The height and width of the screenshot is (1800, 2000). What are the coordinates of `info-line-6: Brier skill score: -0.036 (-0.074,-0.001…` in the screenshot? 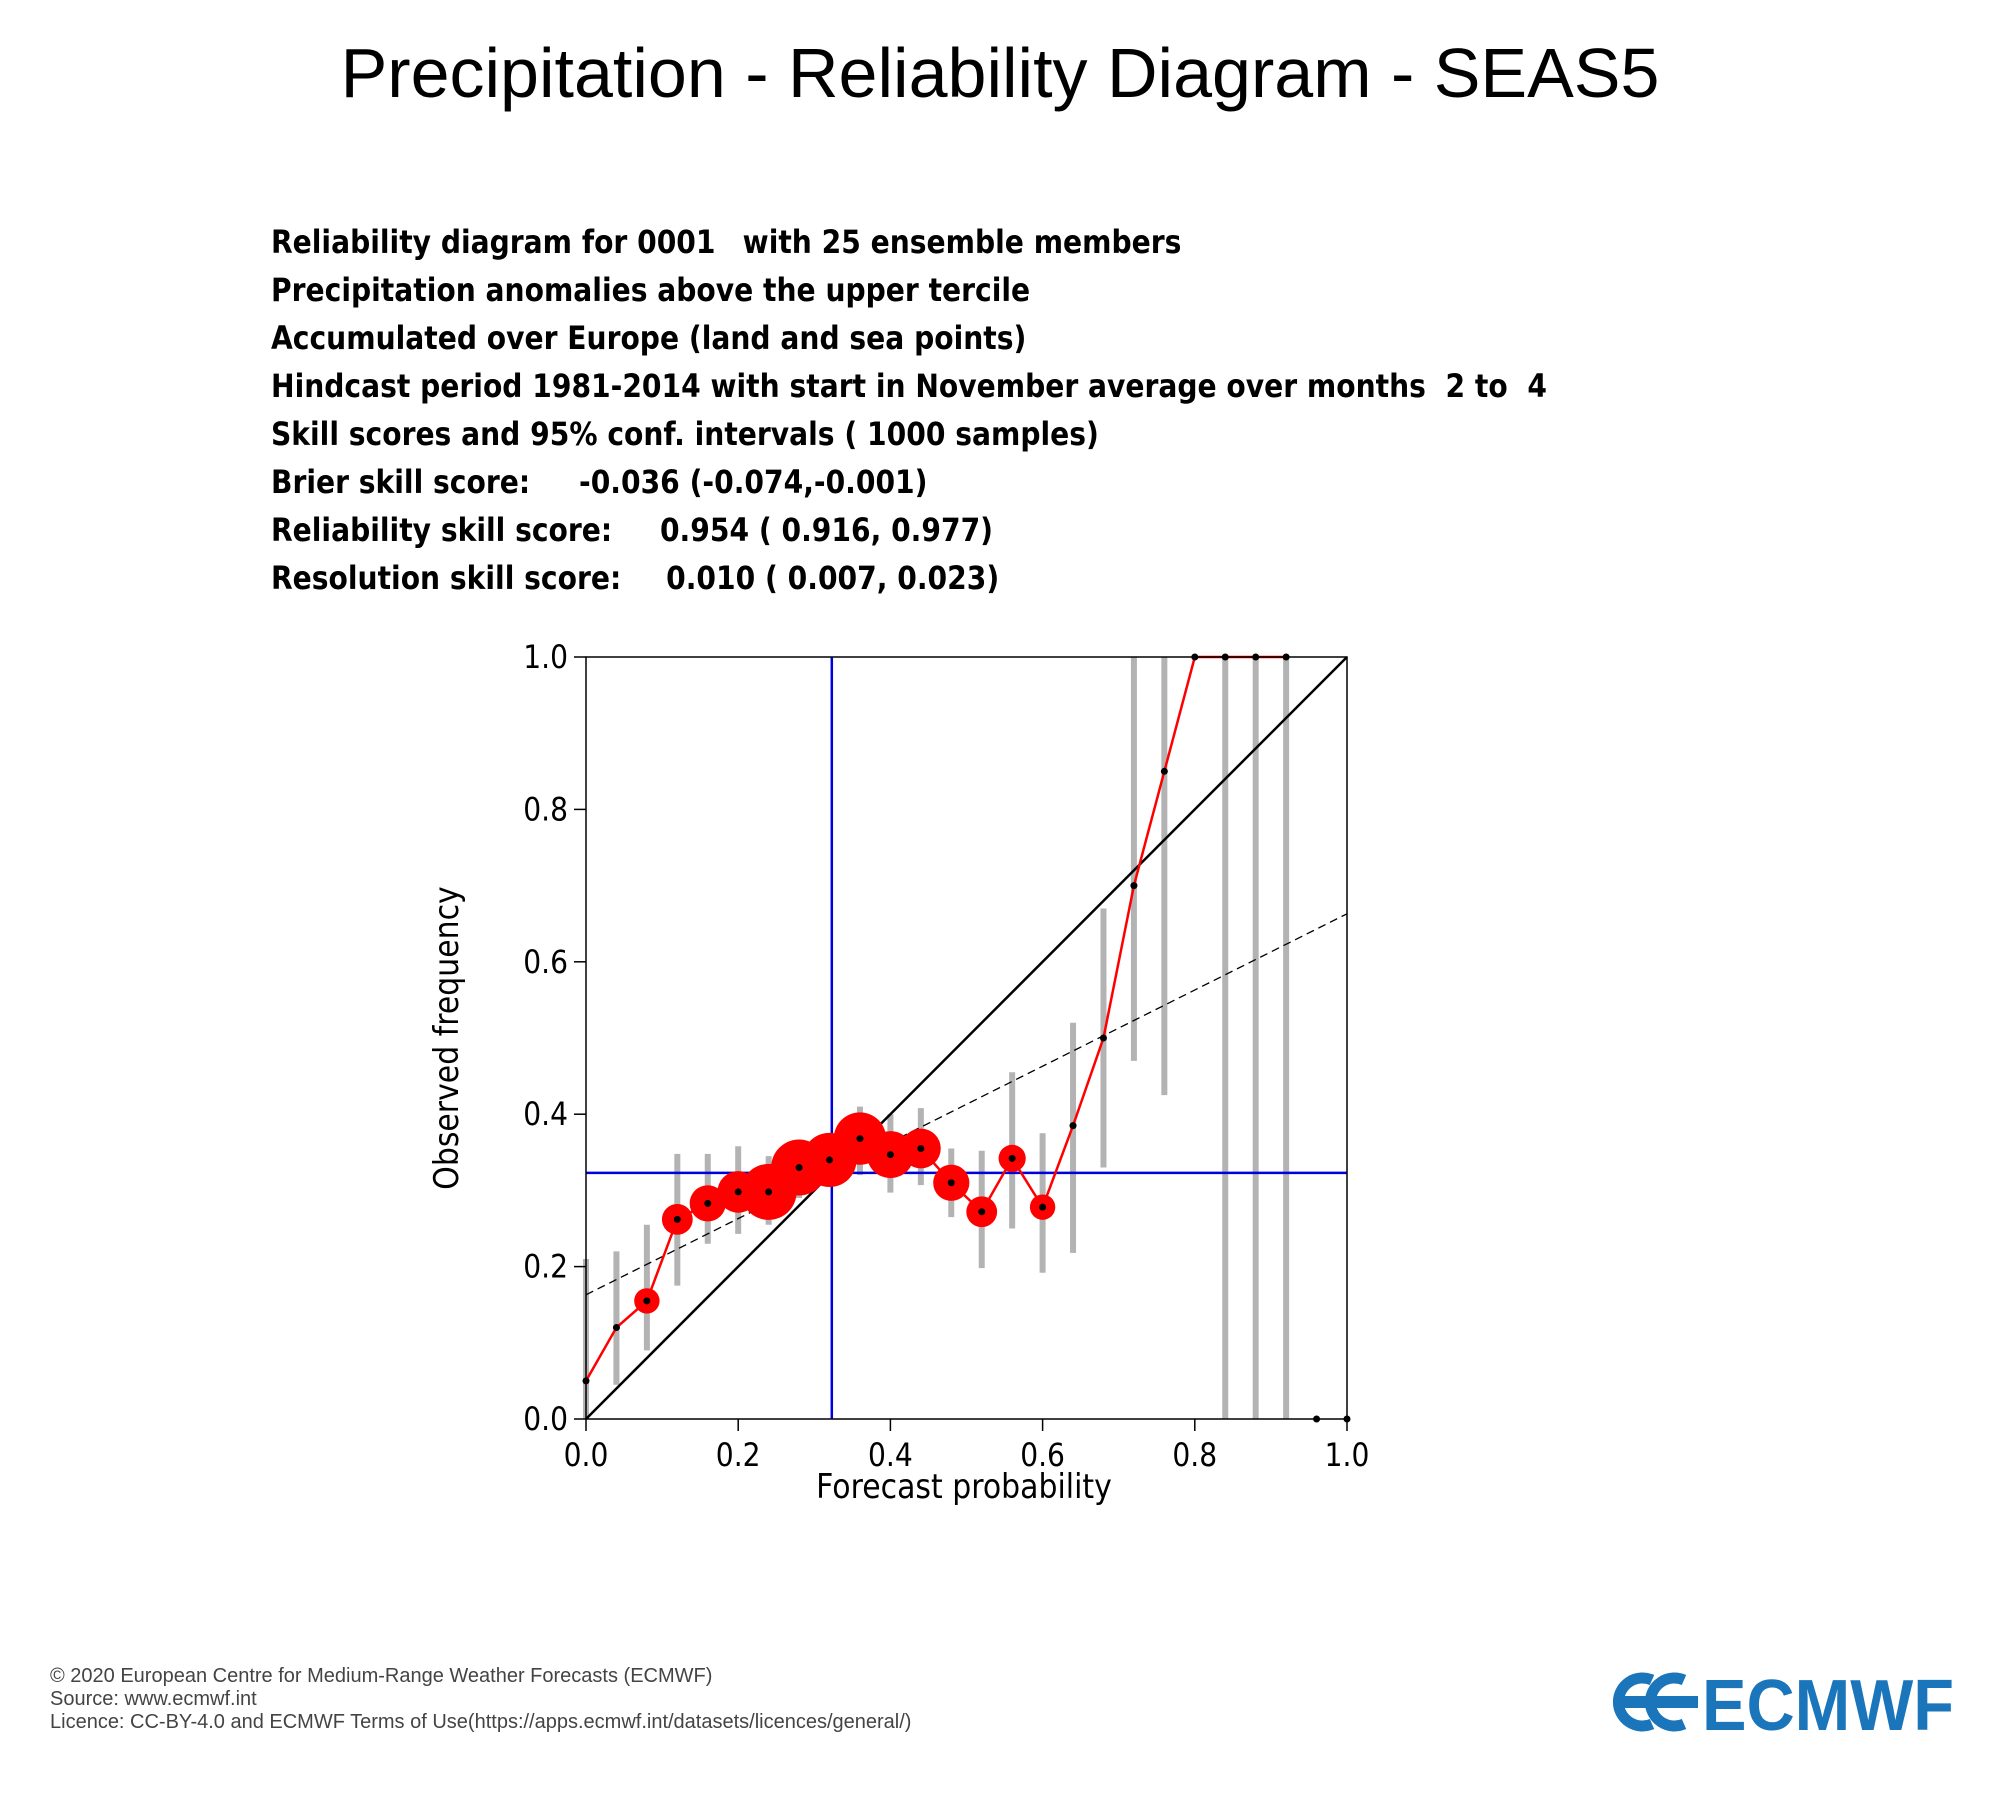 It's located at (599, 482).